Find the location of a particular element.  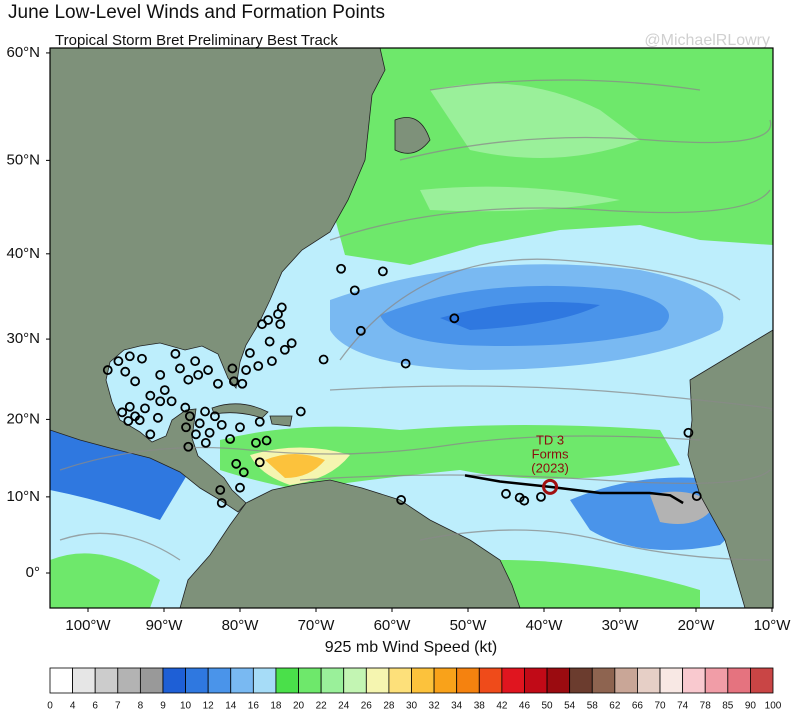

annotation: TD 3 is located at coordinates (550, 439).